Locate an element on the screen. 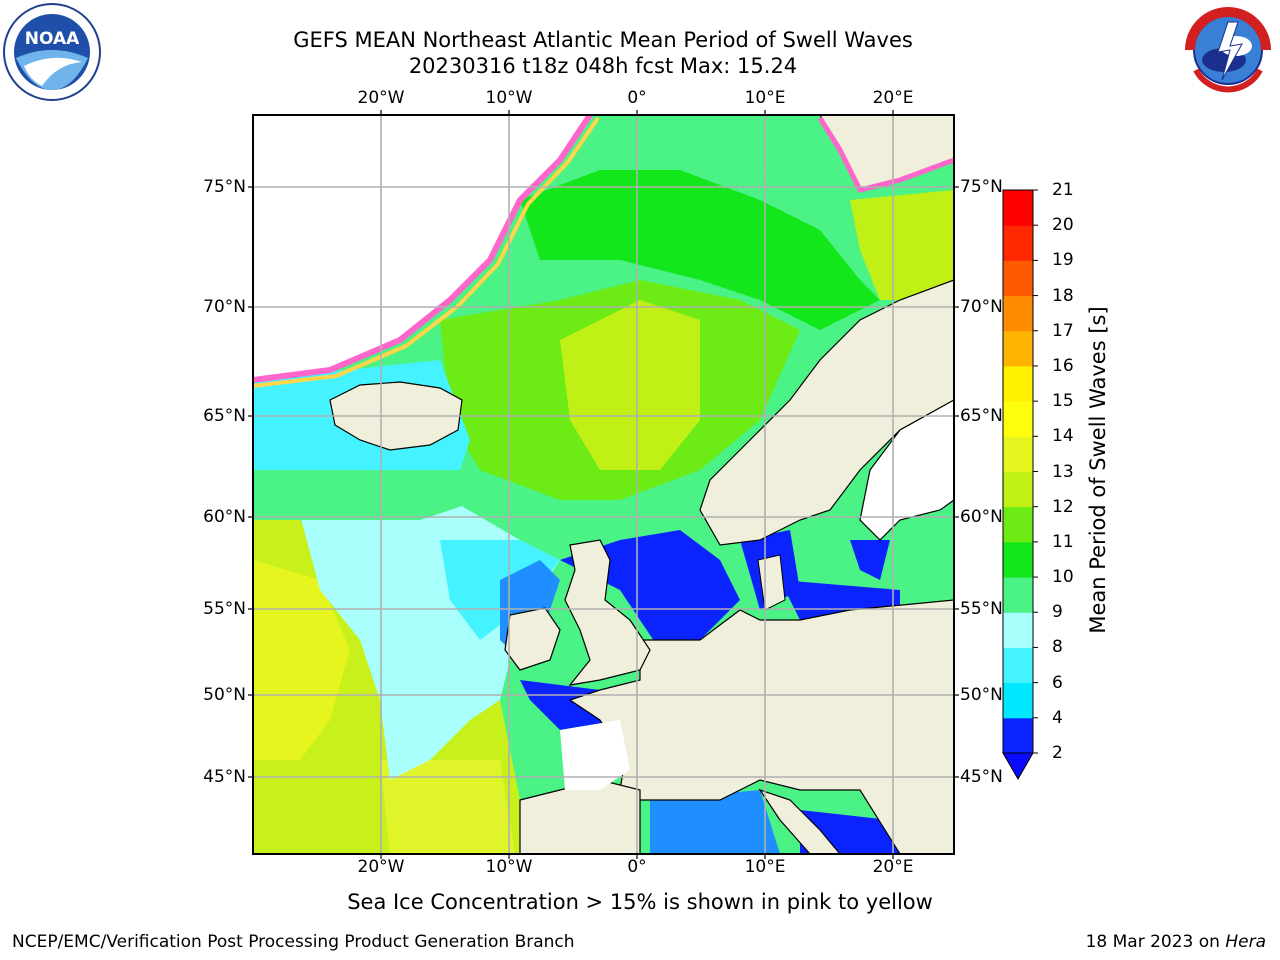  lon-tick-top: 10°E is located at coordinates (765, 98).